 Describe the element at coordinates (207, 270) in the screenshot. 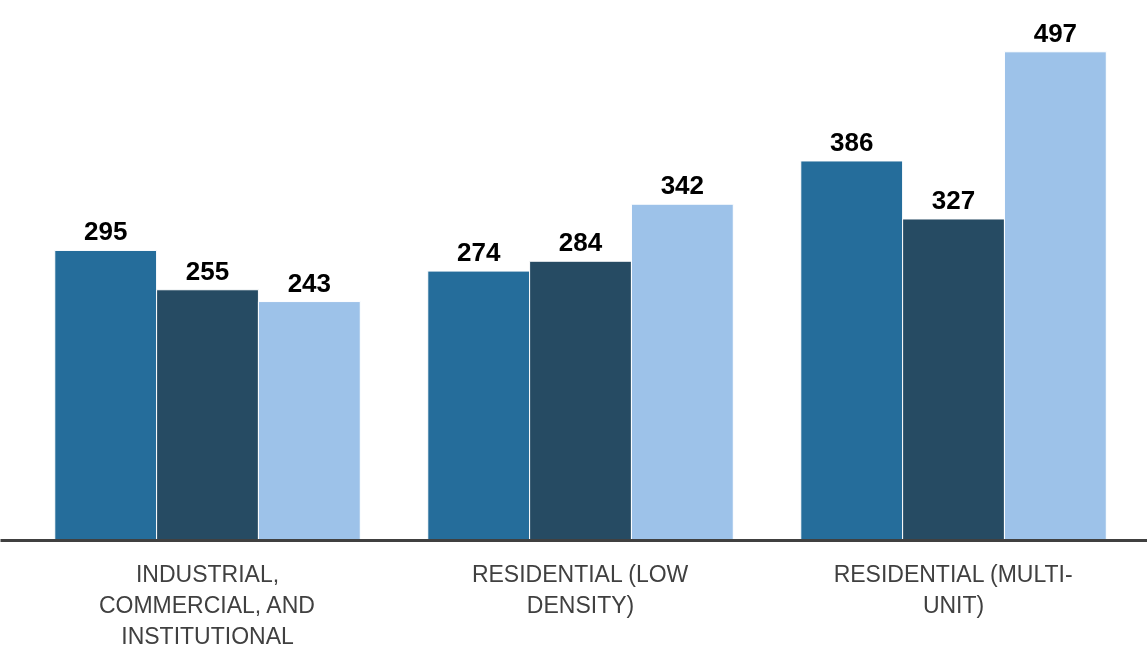

I see `data-label: 255` at that location.